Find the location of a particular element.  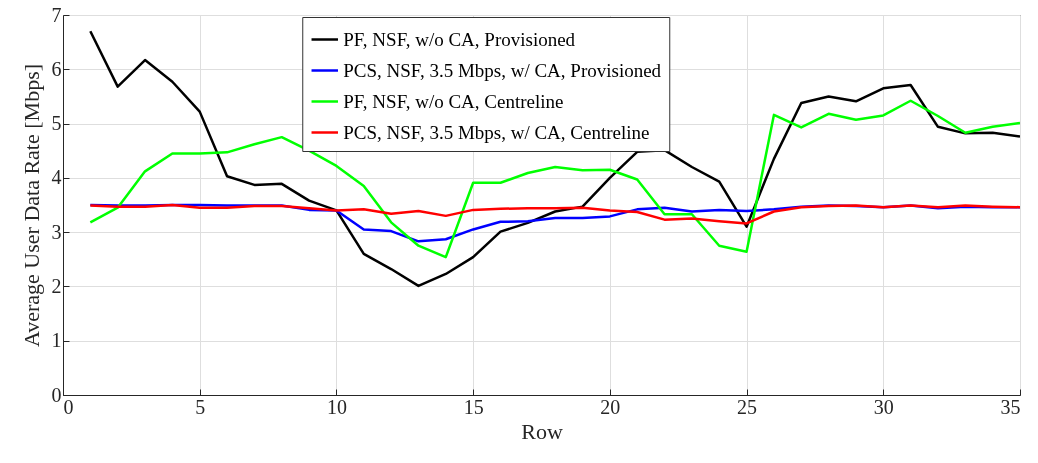

y-tick-label: 6 is located at coordinates (56, 68).